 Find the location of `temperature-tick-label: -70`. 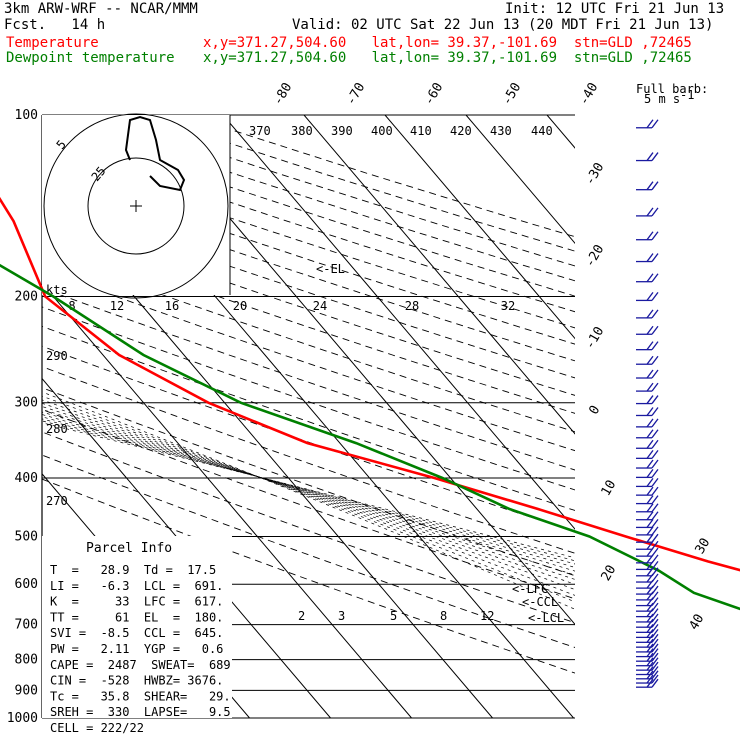

temperature-tick-label: -70 is located at coordinates (356, 94).